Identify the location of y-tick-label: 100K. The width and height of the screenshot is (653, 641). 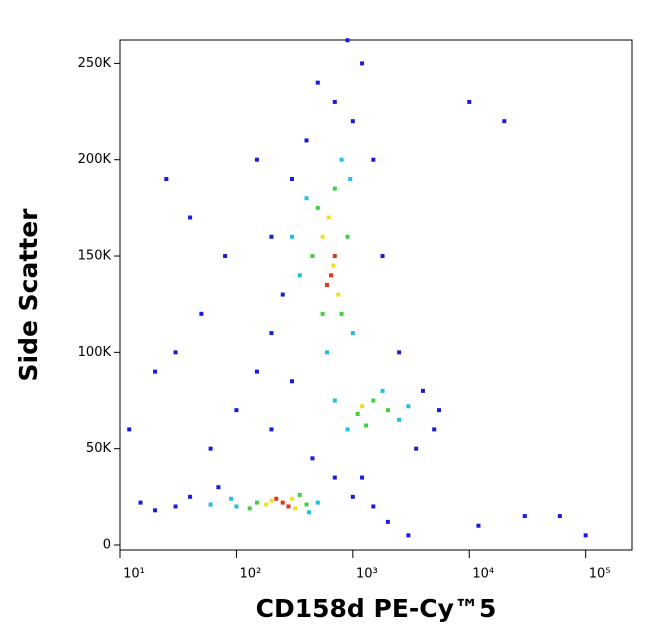
(95, 352).